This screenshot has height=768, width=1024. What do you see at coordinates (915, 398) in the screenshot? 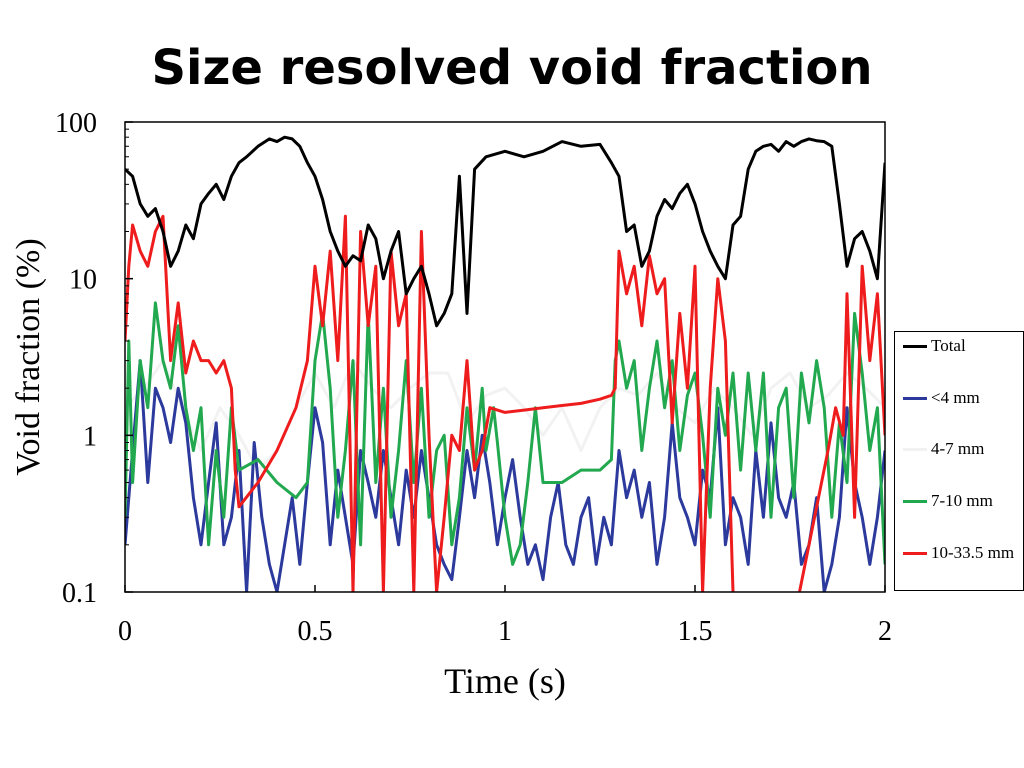
I see `legend-swatch-lt4mm` at bounding box center [915, 398].